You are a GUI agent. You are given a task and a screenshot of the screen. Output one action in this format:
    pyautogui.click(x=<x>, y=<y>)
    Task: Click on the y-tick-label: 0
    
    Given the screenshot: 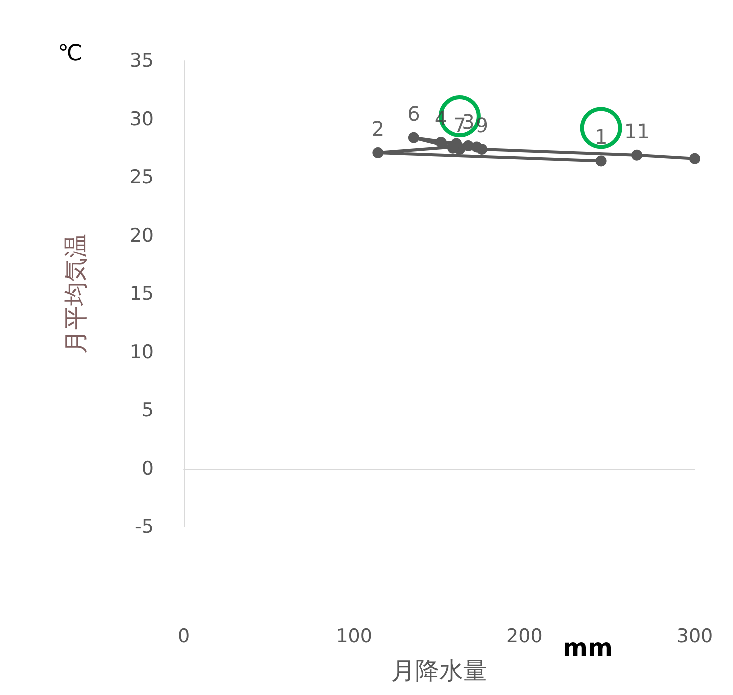 What is the action you would take?
    pyautogui.click(x=148, y=469)
    